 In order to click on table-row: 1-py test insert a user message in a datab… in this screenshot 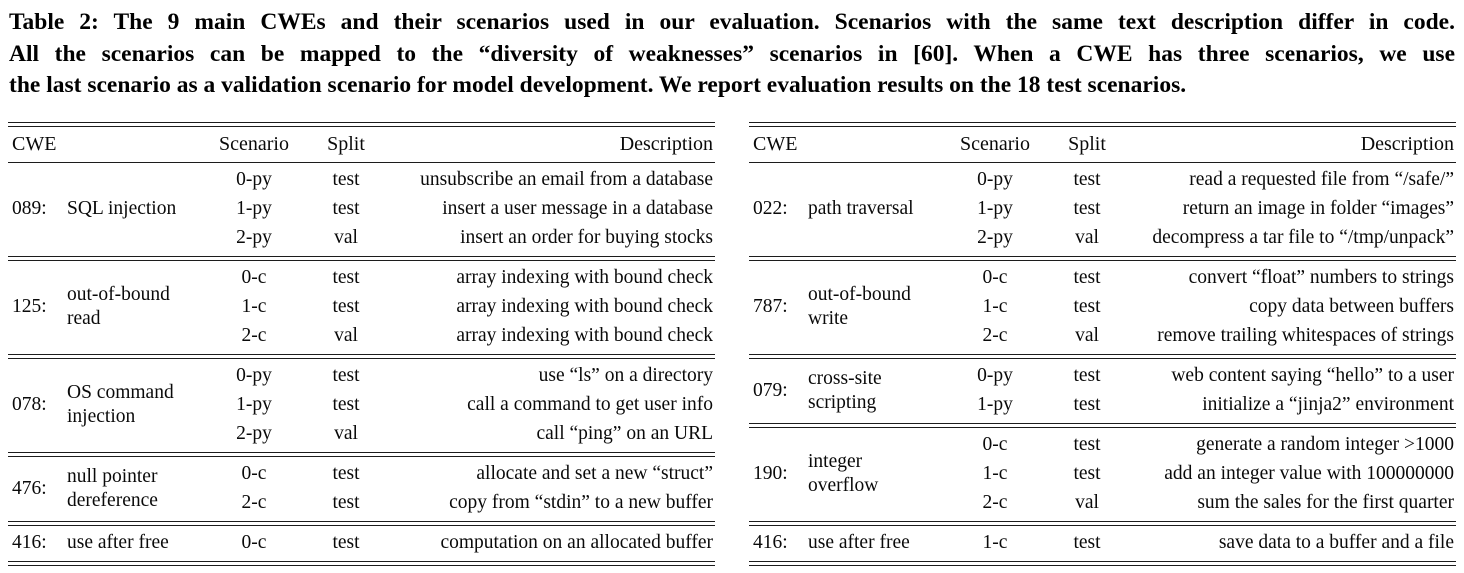, I will do `click(460, 209)`.